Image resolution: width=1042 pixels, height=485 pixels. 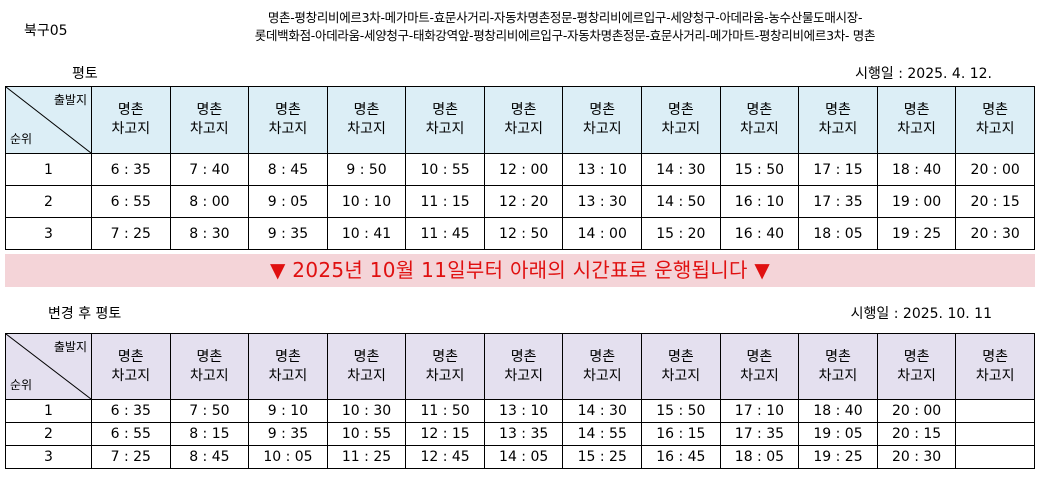 I want to click on effective-date: 시행일 : 2025. 4. 12., so click(x=923, y=74).